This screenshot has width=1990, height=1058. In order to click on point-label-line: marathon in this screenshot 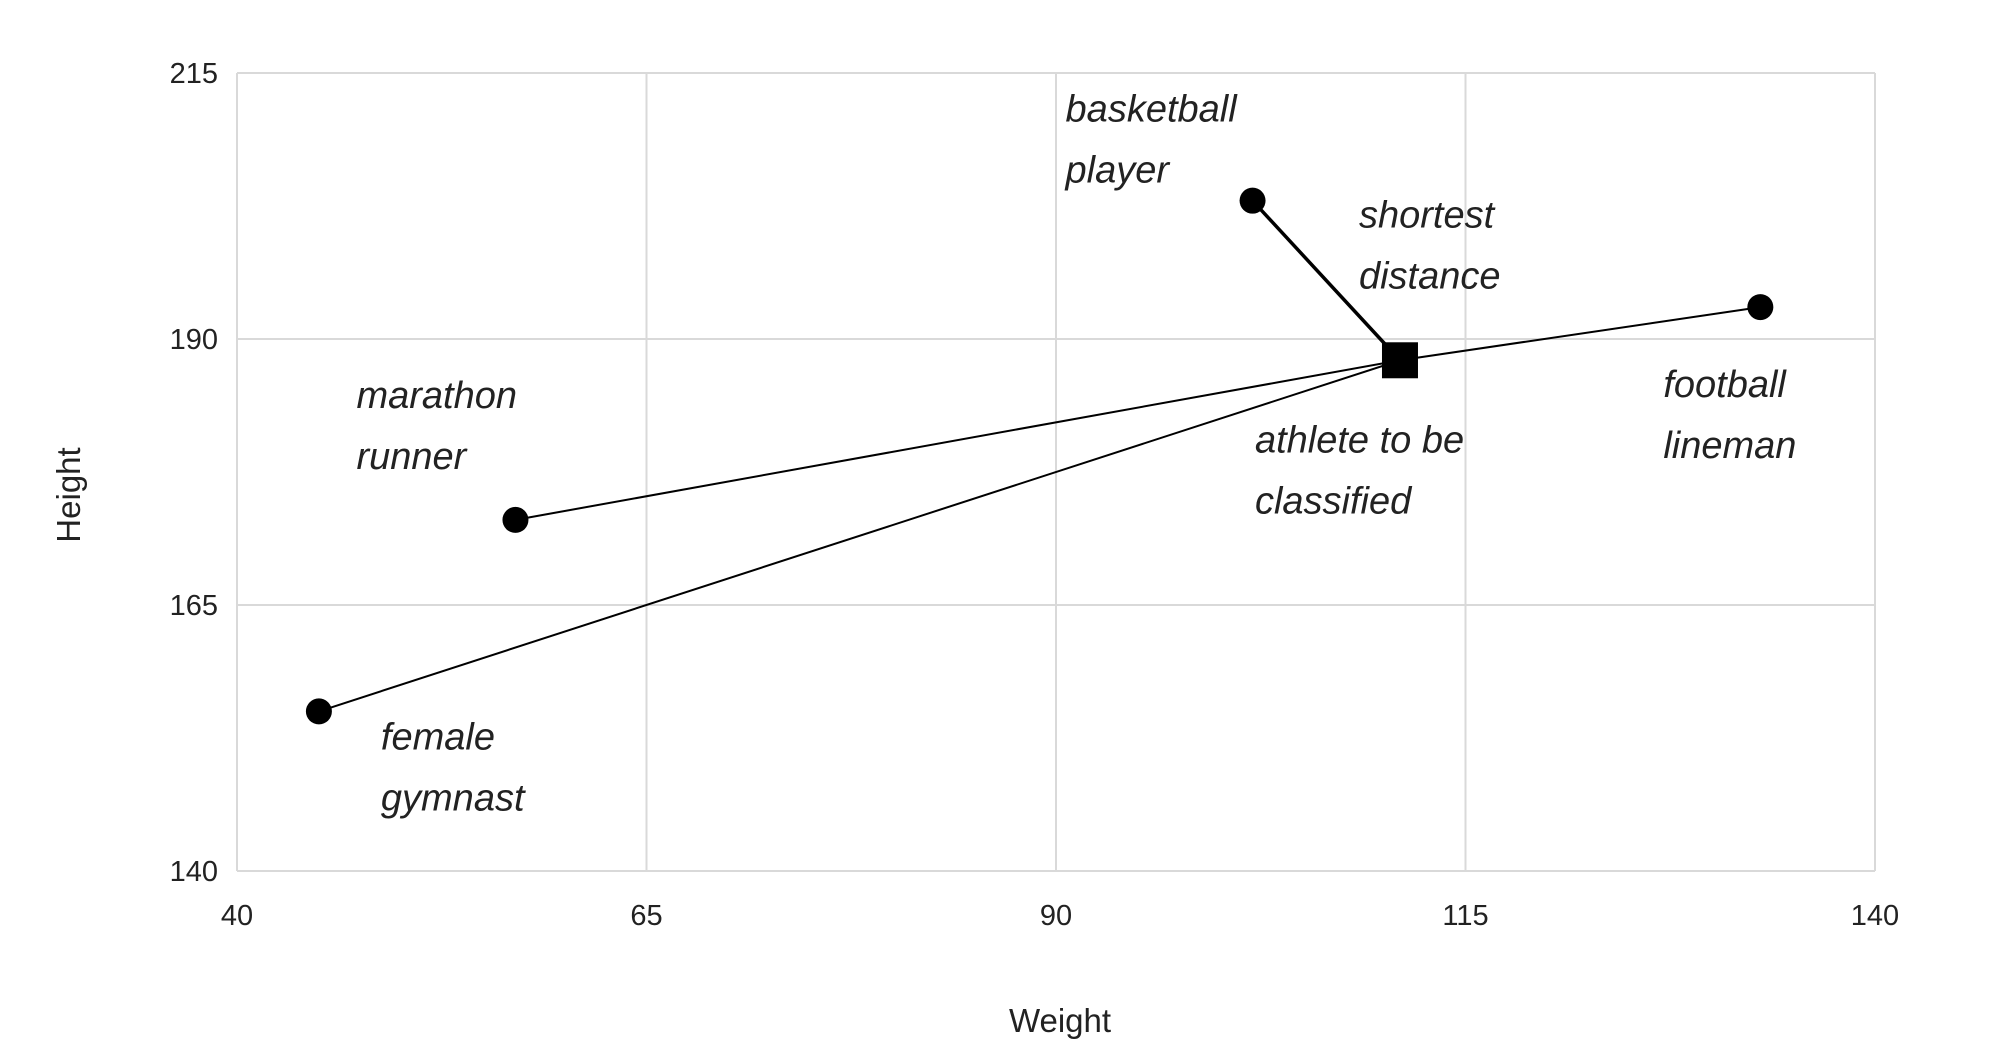, I will do `click(436, 396)`.